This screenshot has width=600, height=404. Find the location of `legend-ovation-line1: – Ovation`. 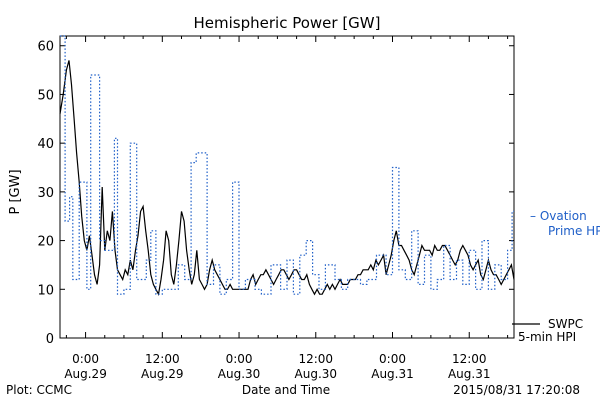

legend-ovation-line1: – Ovation is located at coordinates (558, 216).